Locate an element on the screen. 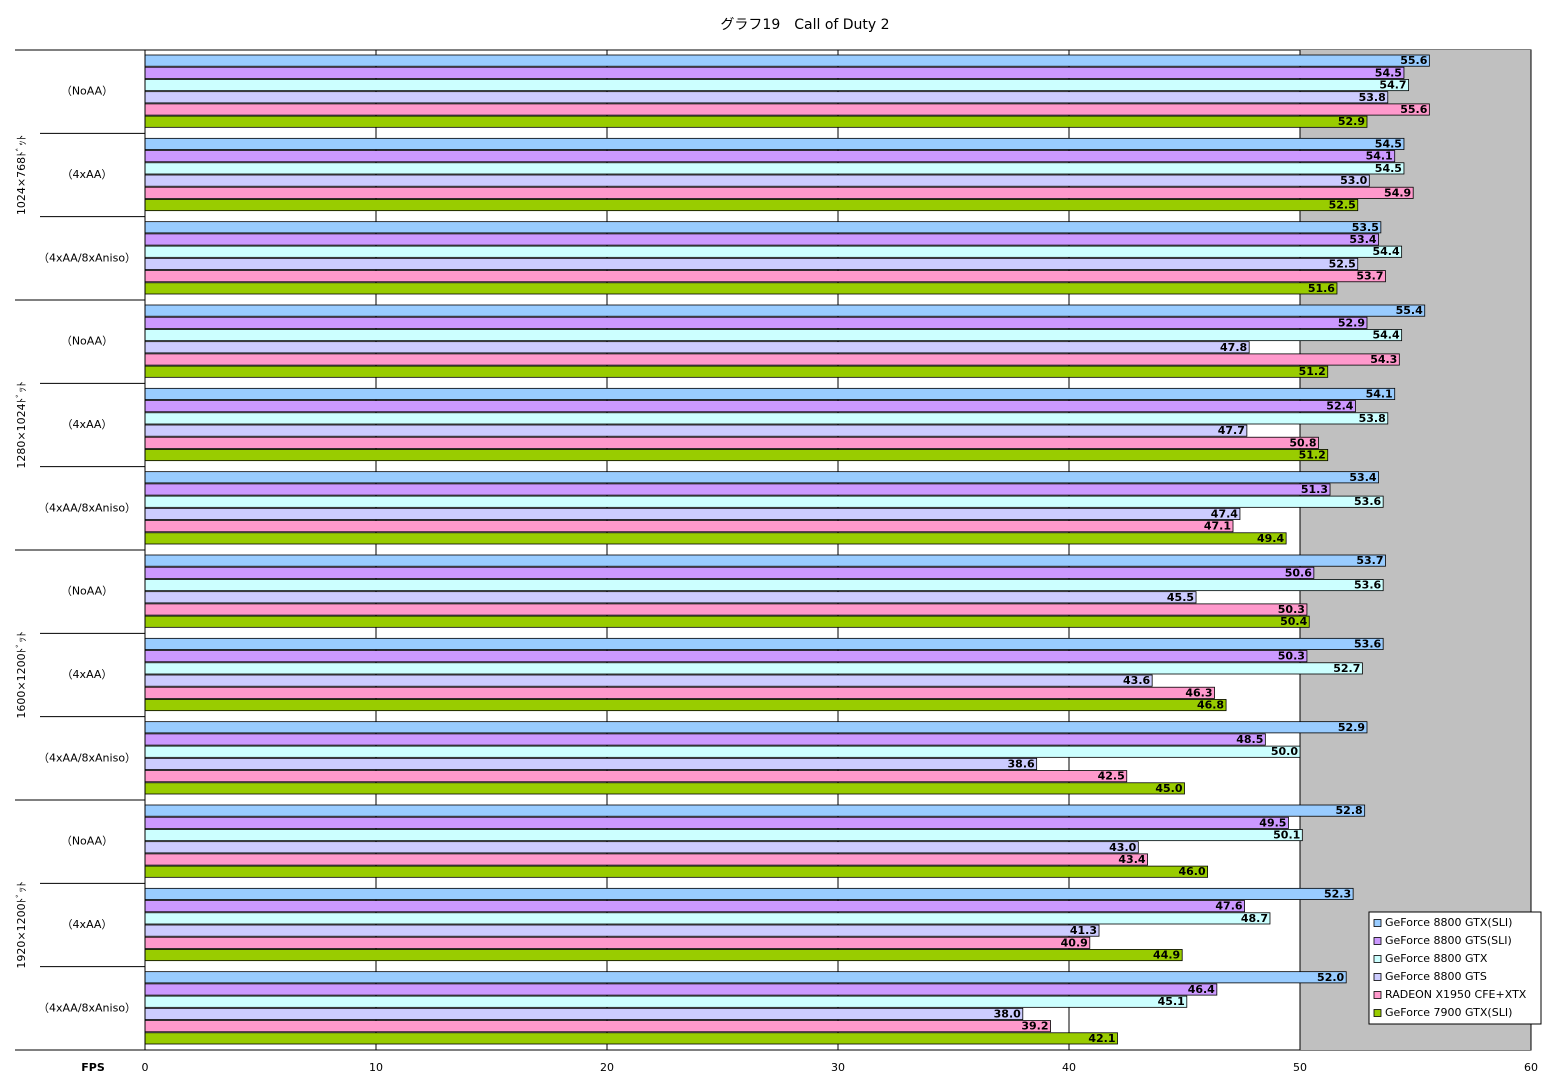 The width and height of the screenshot is (1546, 1083). value-label: 48.5 is located at coordinates (1249, 739).